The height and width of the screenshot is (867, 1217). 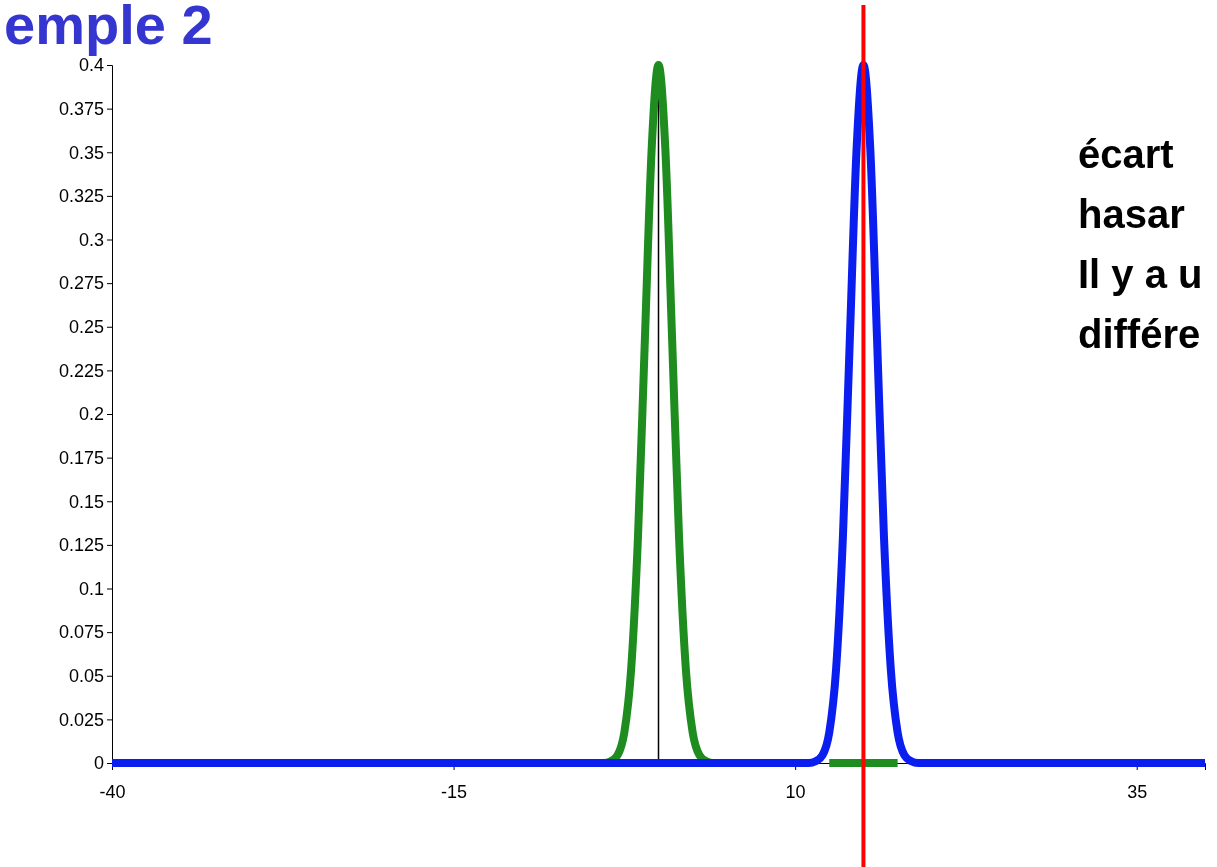 What do you see at coordinates (81, 283) in the screenshot?
I see `y-tick-label: 0.275` at bounding box center [81, 283].